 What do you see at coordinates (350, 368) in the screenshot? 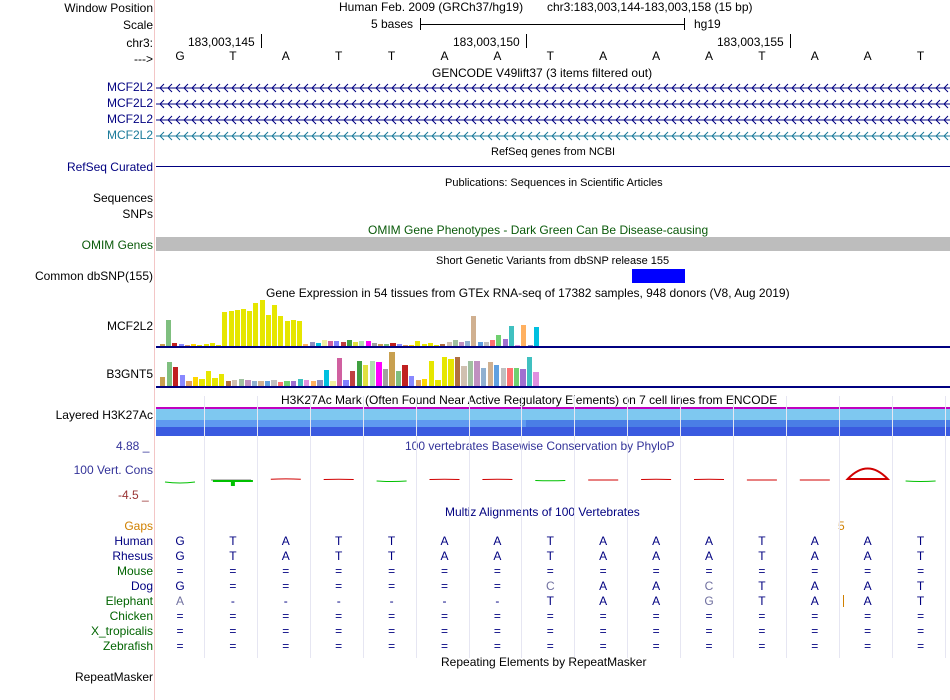
I see `gtex-gene2-bars` at bounding box center [350, 368].